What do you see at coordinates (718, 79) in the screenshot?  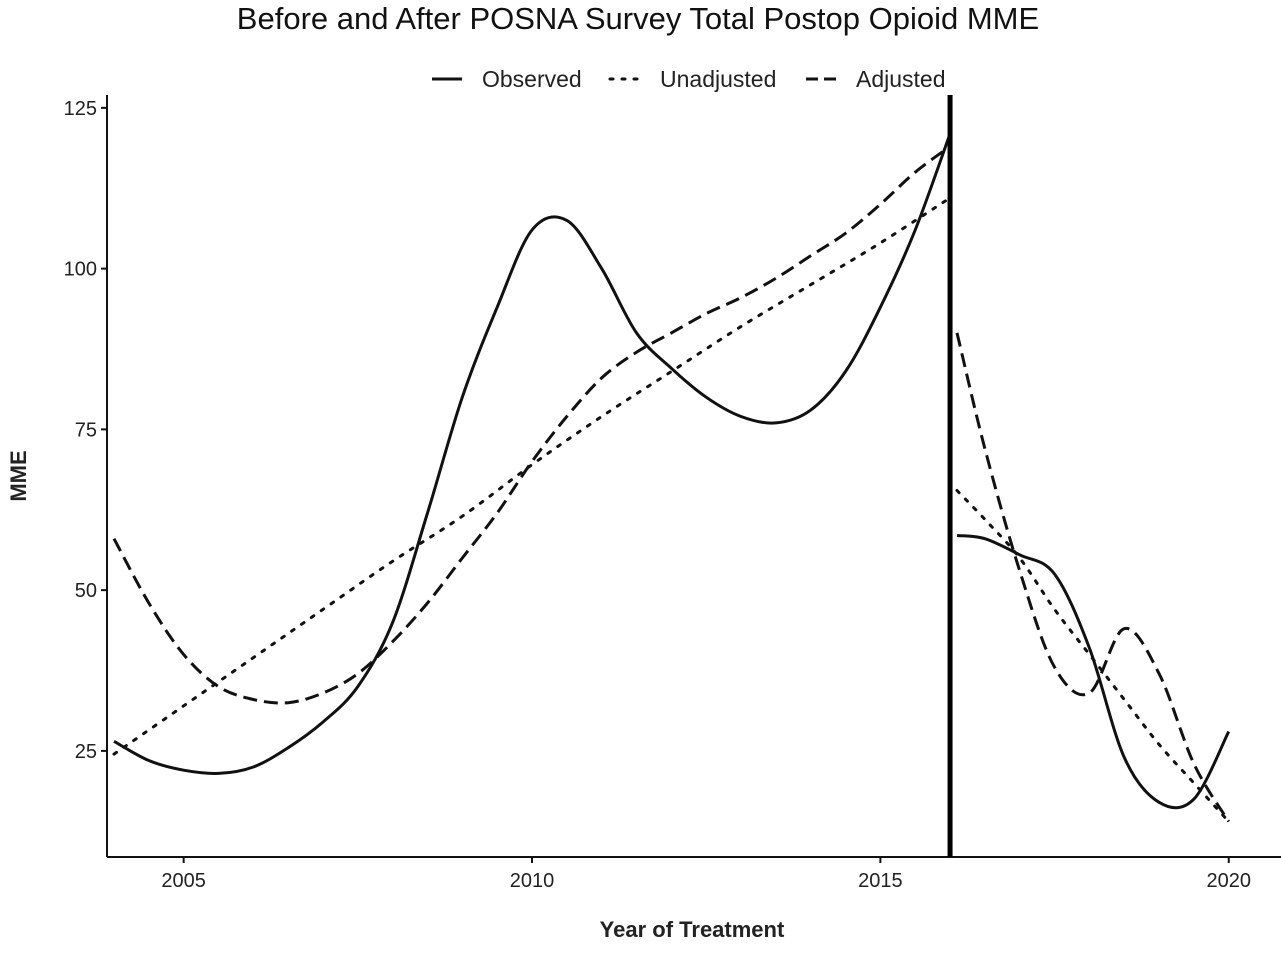 I see `legend-label-unadjusted: Unadjusted` at bounding box center [718, 79].